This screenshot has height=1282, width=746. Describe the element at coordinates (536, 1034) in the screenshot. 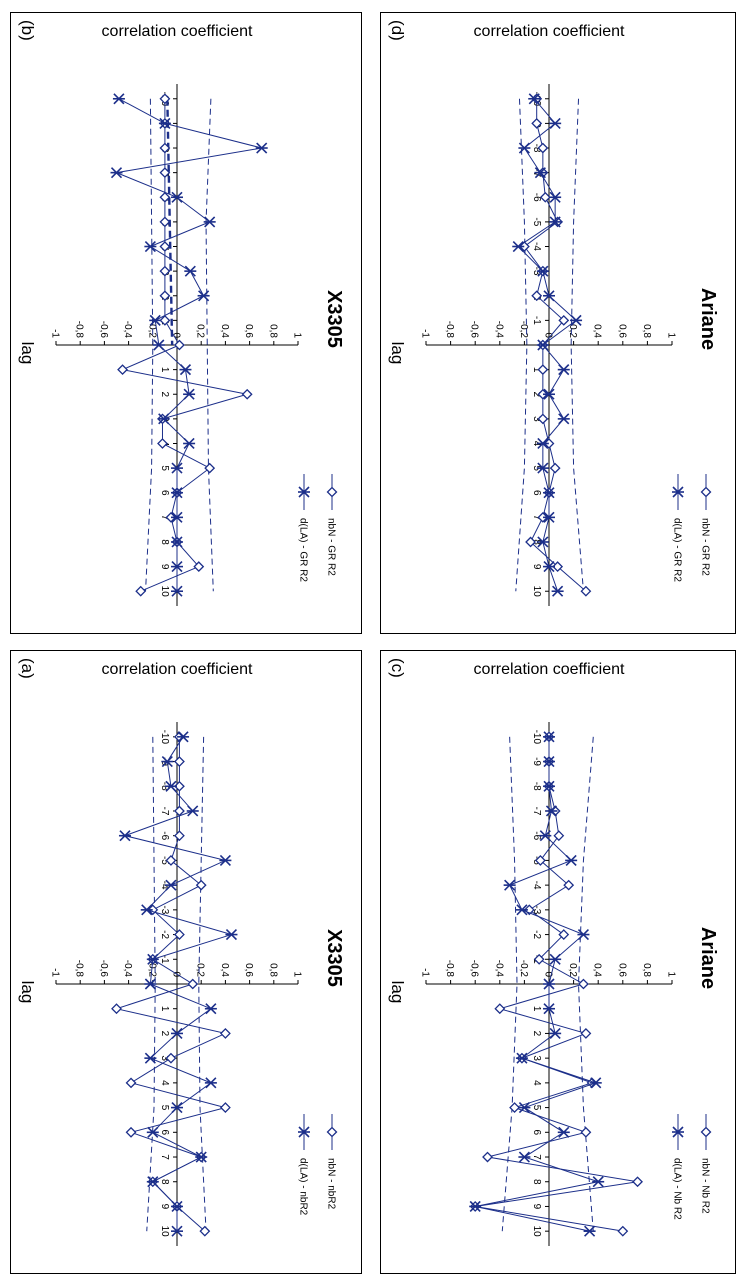

I see `x-tick-label: 2` at that location.